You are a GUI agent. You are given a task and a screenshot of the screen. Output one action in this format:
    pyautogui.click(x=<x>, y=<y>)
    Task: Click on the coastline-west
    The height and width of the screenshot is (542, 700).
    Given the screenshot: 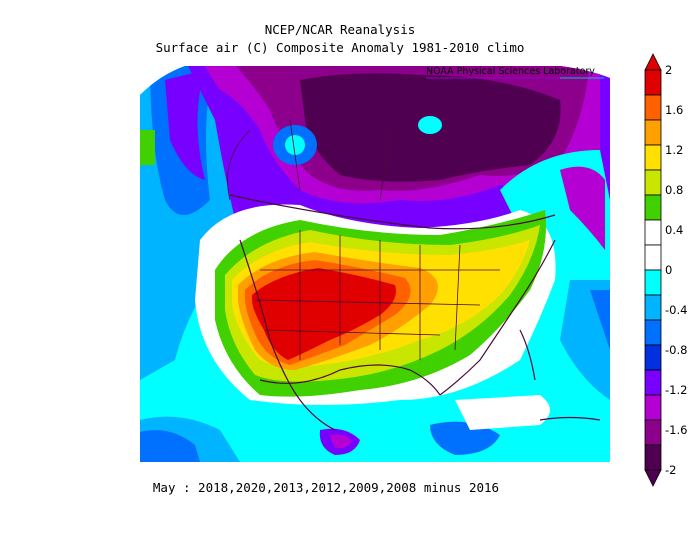 What is the action you would take?
    pyautogui.click(x=287, y=335)
    